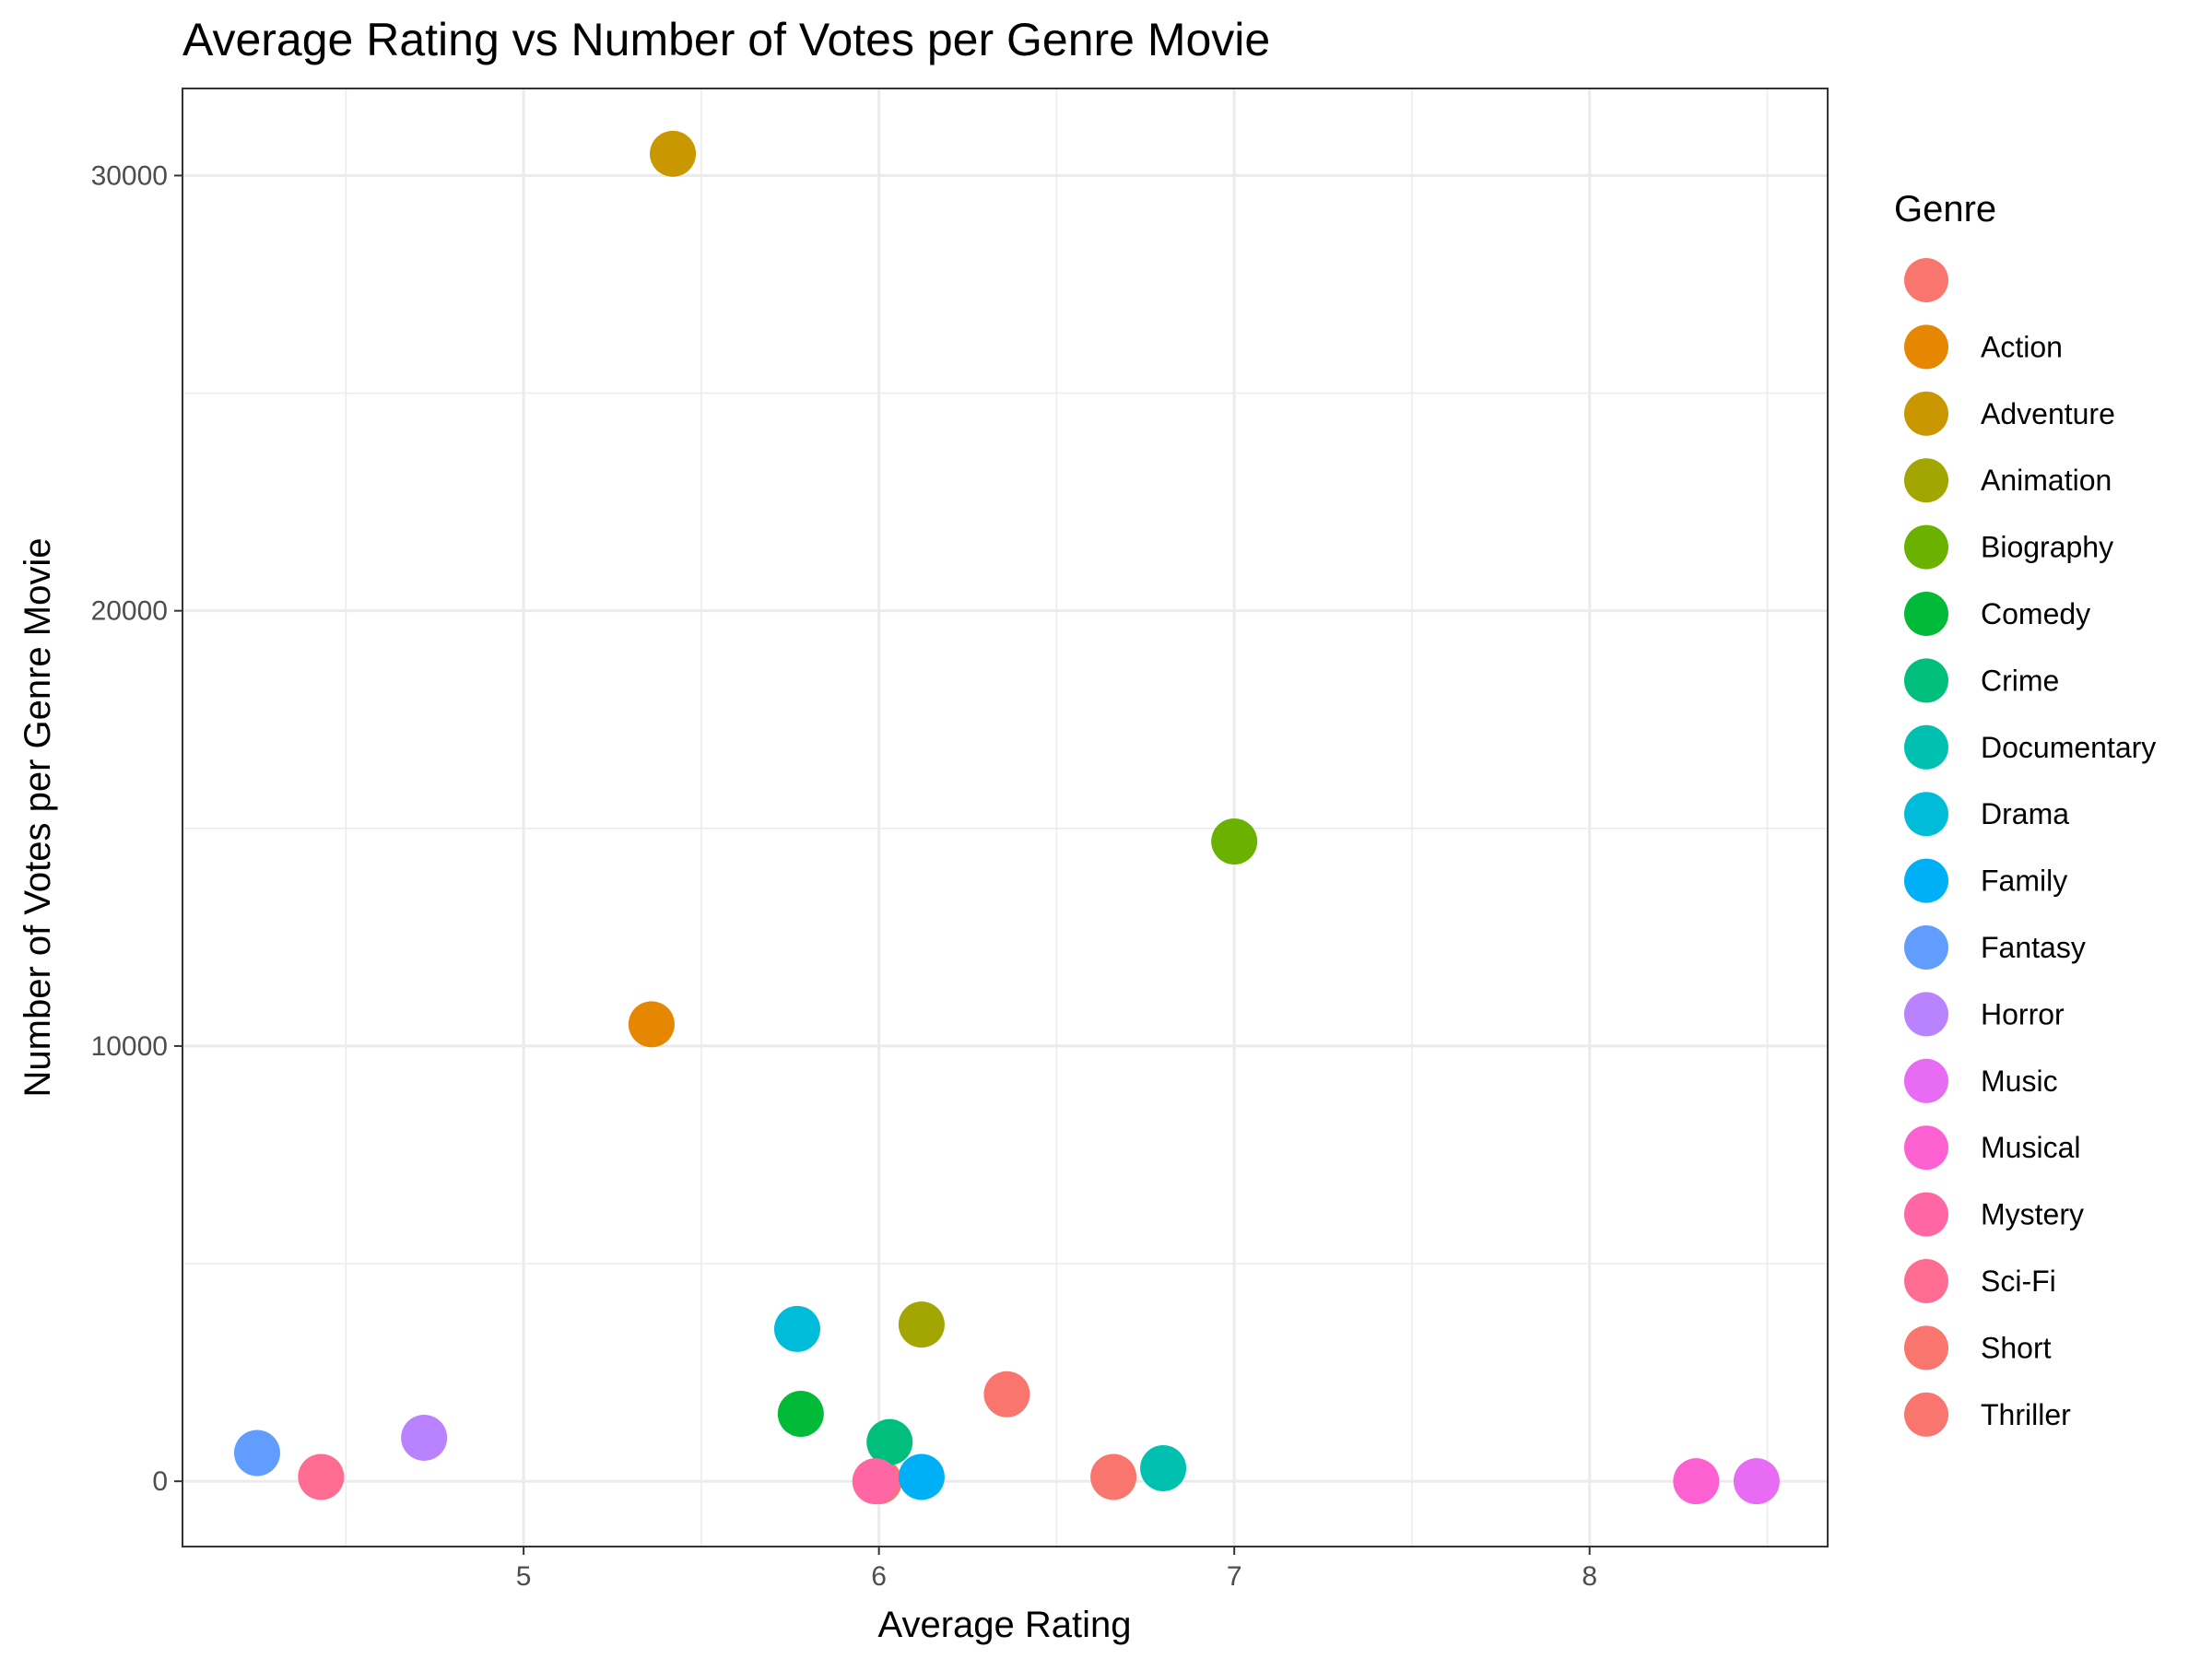 The image size is (2212, 1659). Describe the element at coordinates (2016, 1347) in the screenshot. I see `legend-label: Short` at that location.